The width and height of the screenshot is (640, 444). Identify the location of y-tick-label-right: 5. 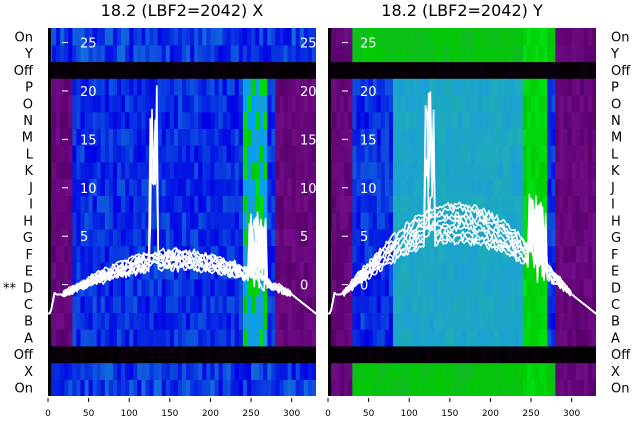
(304, 237).